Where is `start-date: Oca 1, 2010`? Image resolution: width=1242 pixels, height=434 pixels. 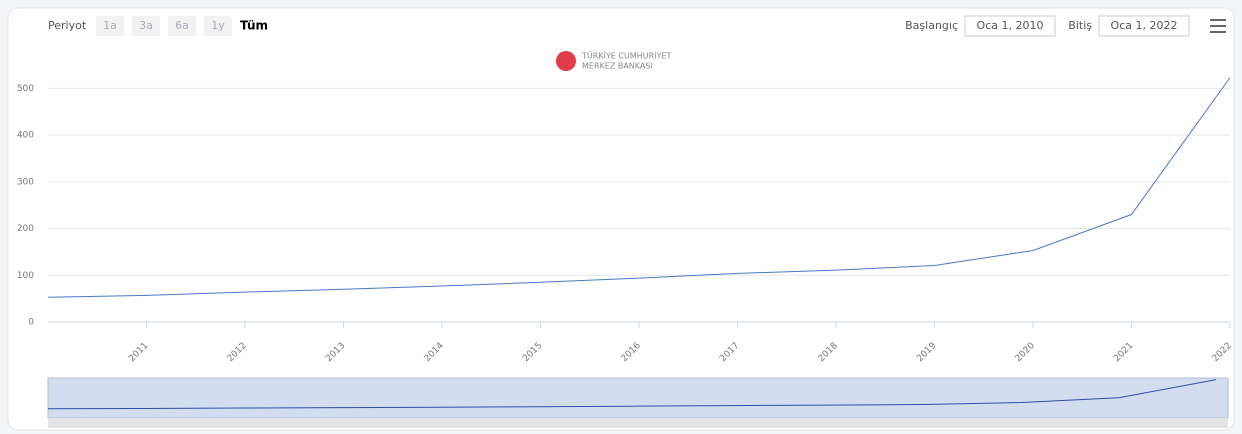
start-date: Oca 1, 2010 is located at coordinates (1010, 25).